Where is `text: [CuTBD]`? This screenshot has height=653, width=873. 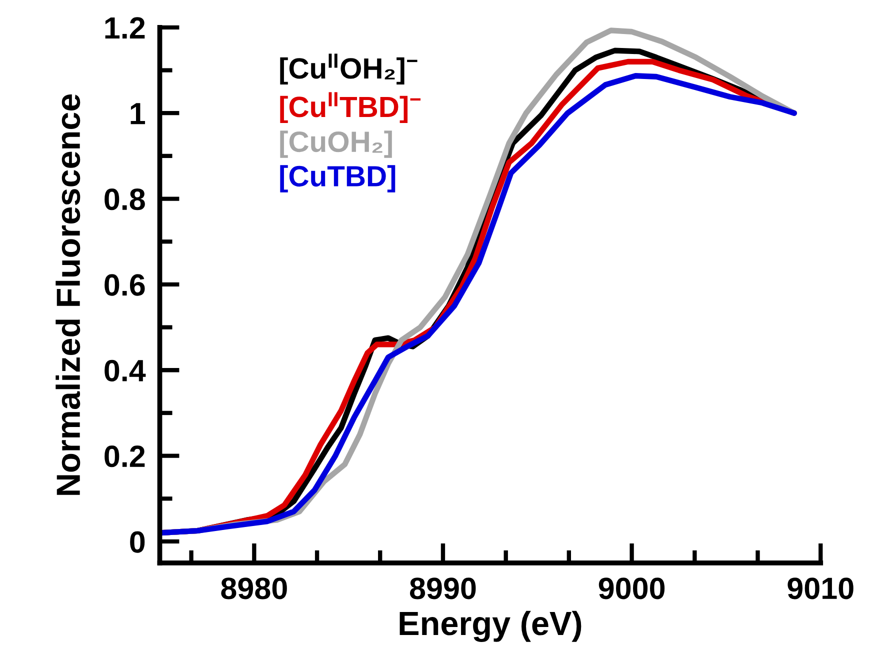
text: [CuTBD] is located at coordinates (338, 178).